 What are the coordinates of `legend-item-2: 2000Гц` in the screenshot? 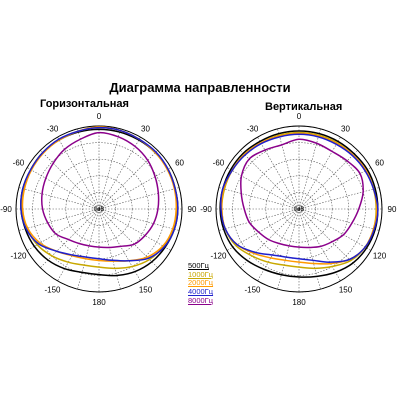 It's located at (201, 283).